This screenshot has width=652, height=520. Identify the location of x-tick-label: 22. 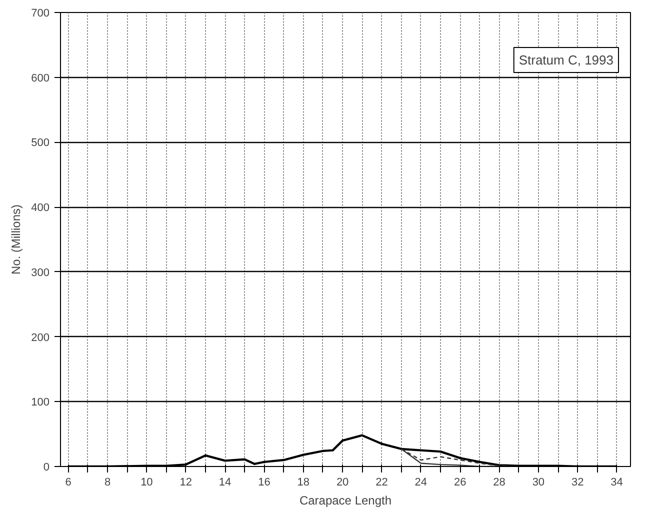
(382, 482).